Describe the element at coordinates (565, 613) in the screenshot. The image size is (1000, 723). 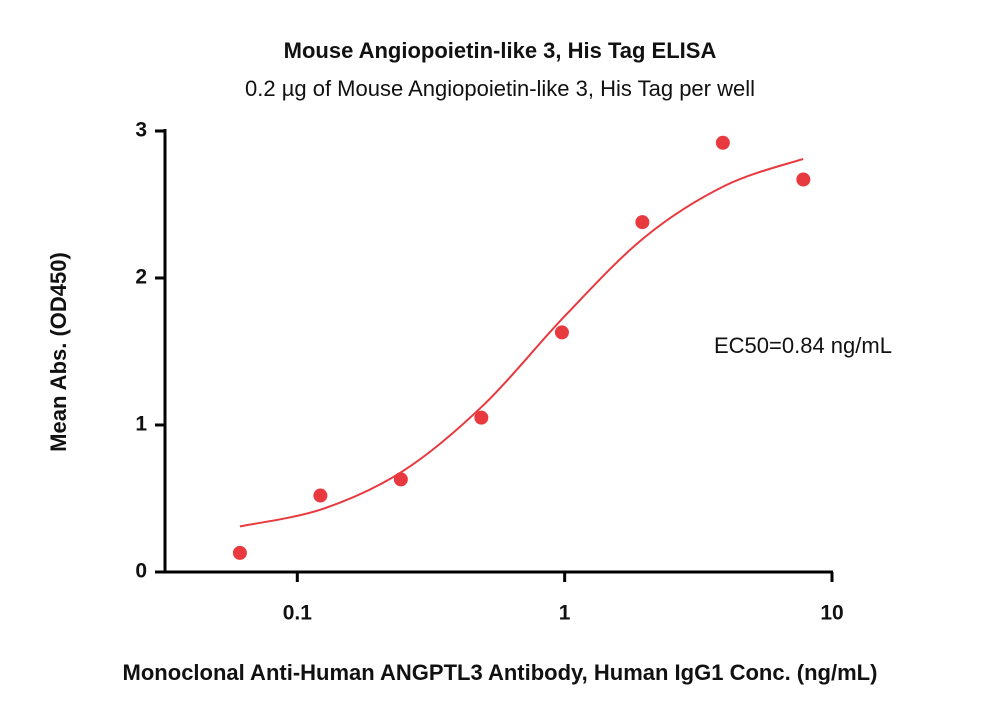
I see `x-tick-label: 1` at that location.